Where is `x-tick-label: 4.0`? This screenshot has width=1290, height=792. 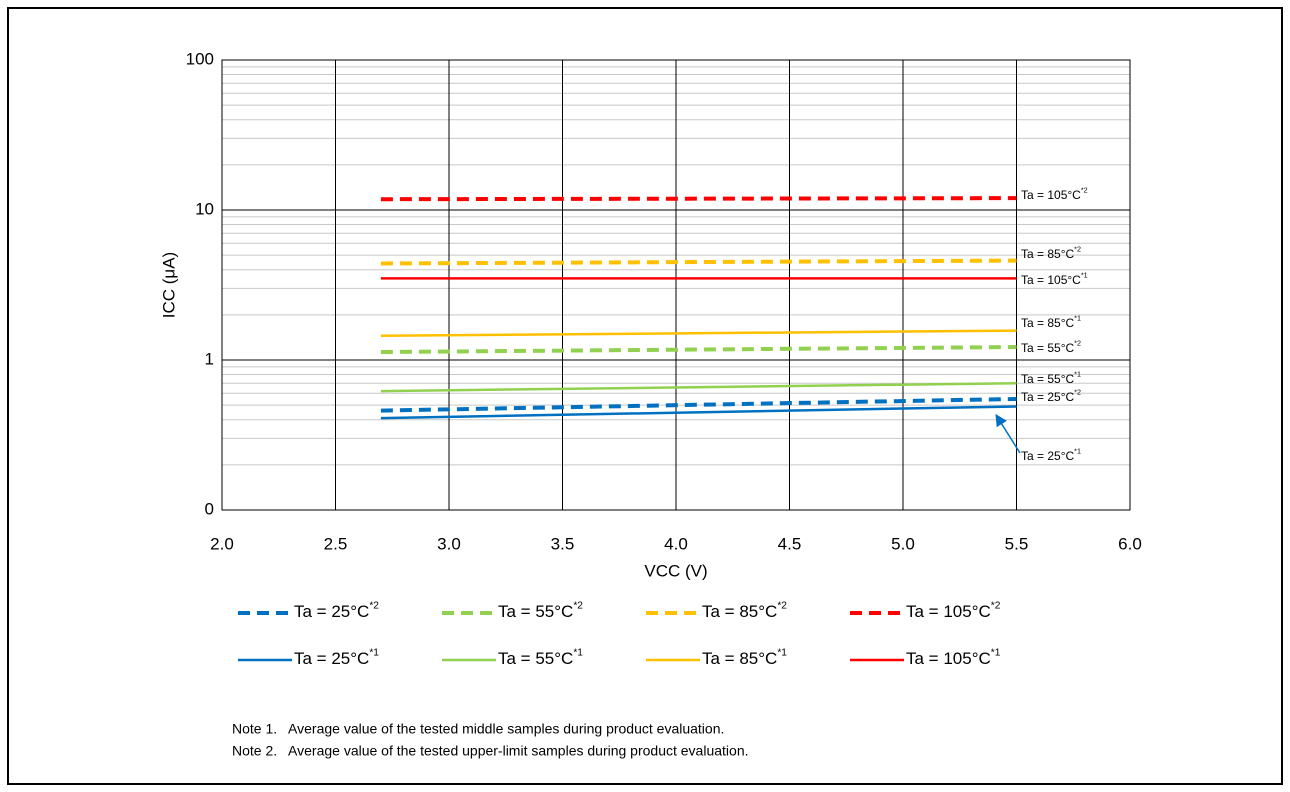
x-tick-label: 4.0 is located at coordinates (676, 543).